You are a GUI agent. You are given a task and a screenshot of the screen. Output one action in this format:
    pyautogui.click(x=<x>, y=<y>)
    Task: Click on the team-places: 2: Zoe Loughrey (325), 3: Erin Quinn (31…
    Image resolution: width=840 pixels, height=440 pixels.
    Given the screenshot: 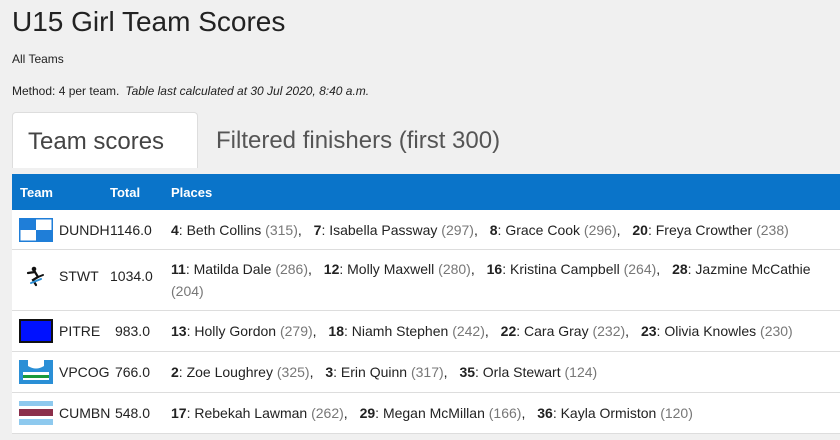 What is the action you would take?
    pyautogui.click(x=501, y=372)
    